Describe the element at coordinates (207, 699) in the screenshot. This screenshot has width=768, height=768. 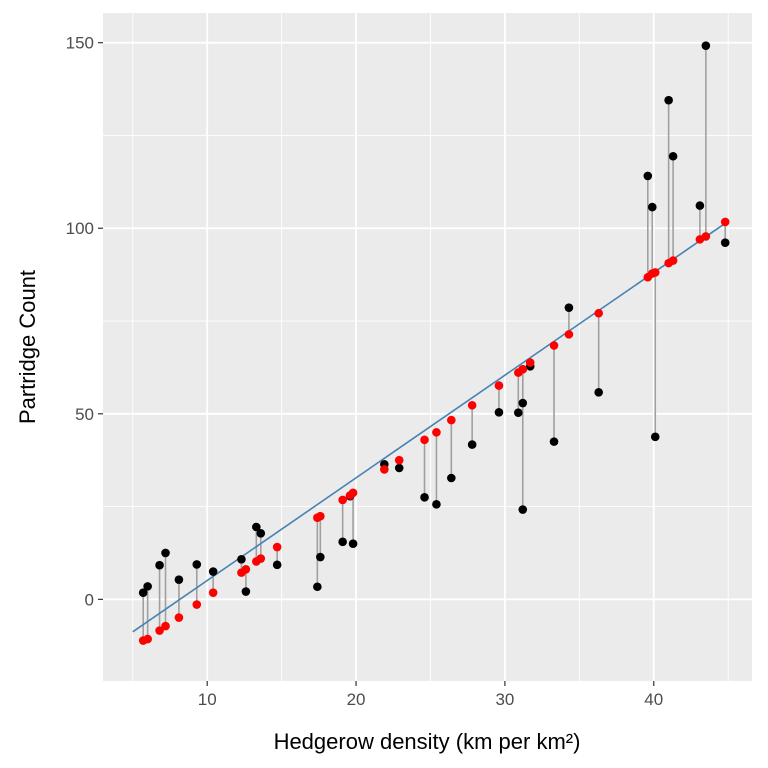
I see `x-tick-label: 10` at that location.